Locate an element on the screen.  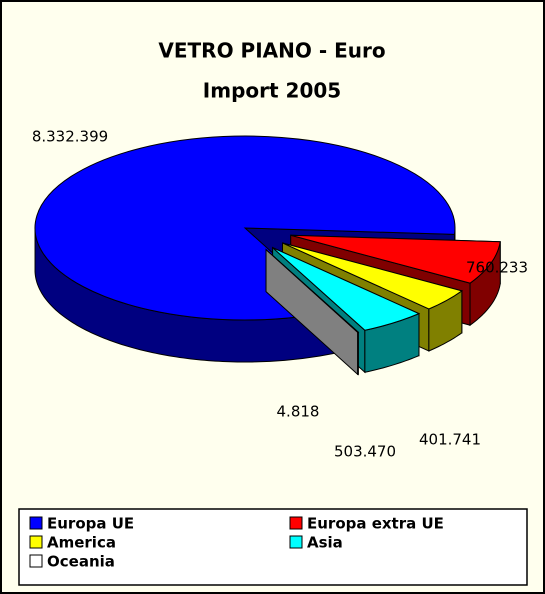
data-label: 401.741 is located at coordinates (450, 440).